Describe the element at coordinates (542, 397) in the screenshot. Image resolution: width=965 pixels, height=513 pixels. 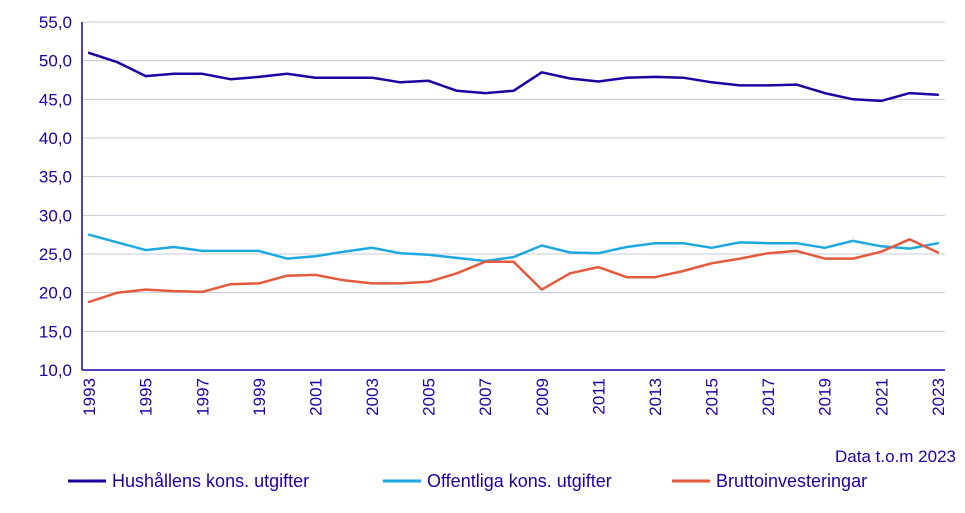
I see `x-tick-label: 2009` at that location.